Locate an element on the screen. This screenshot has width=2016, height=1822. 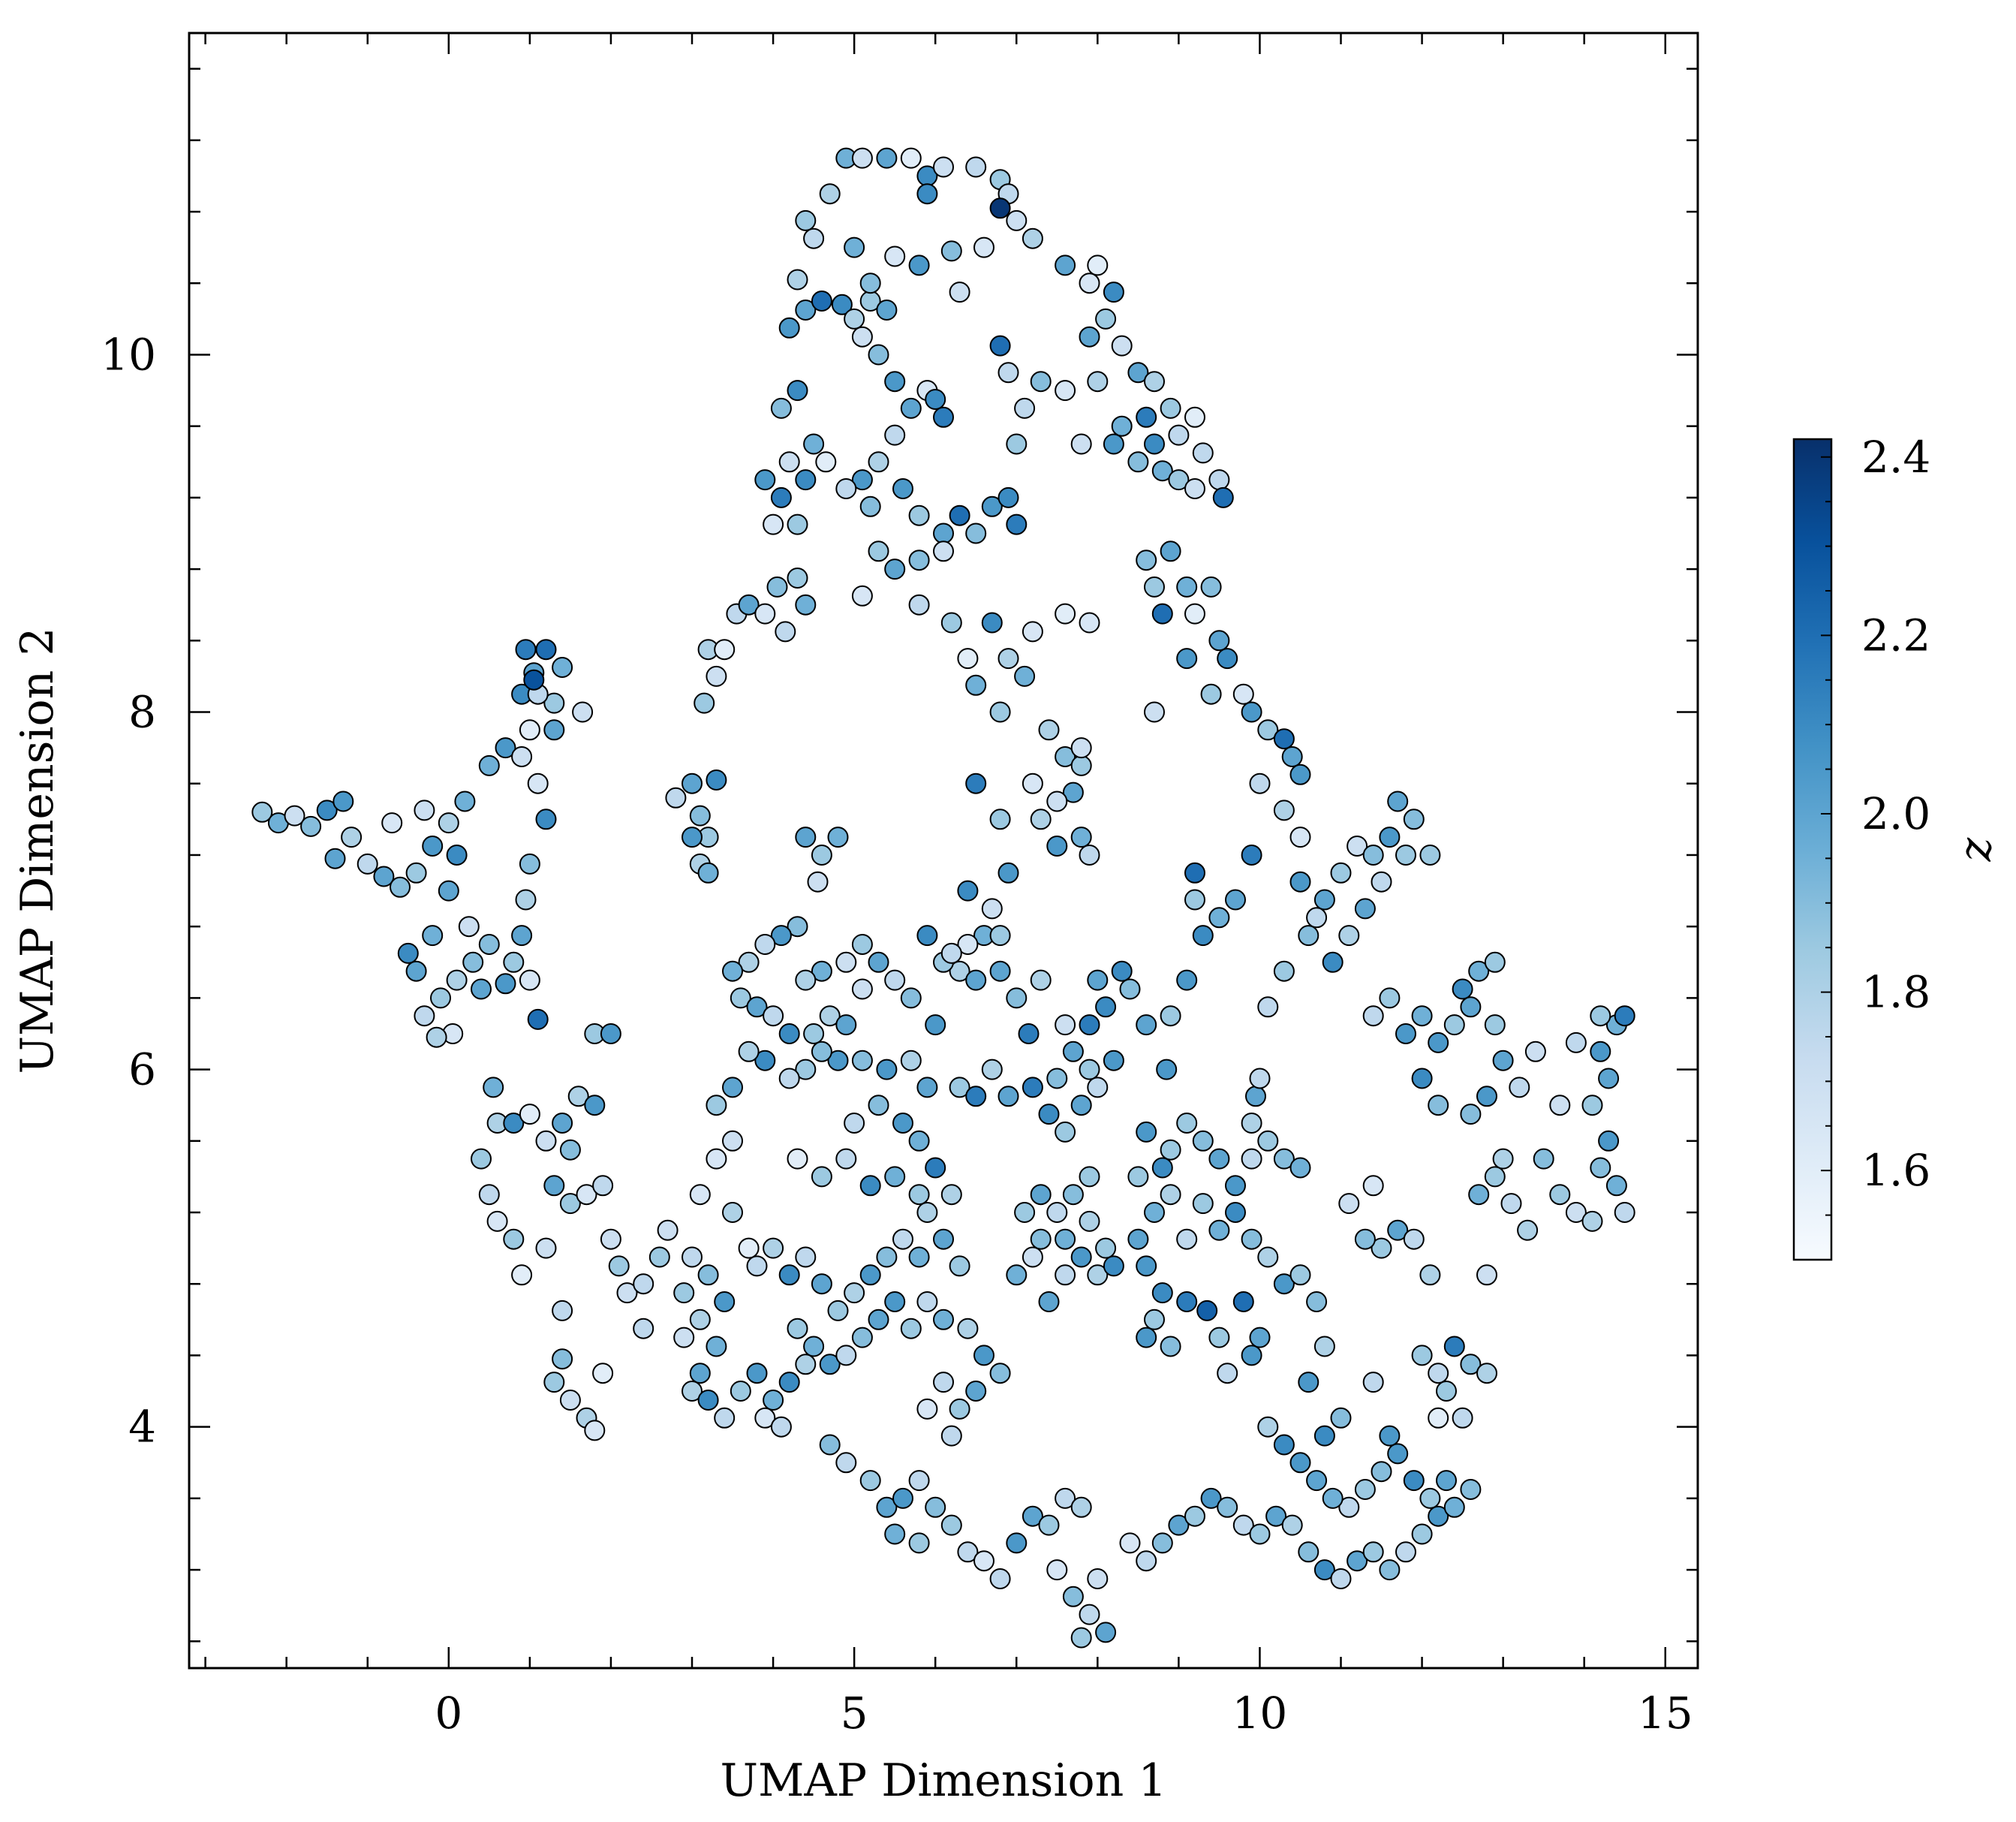
x-tick-label: 10 is located at coordinates (1260, 1713).